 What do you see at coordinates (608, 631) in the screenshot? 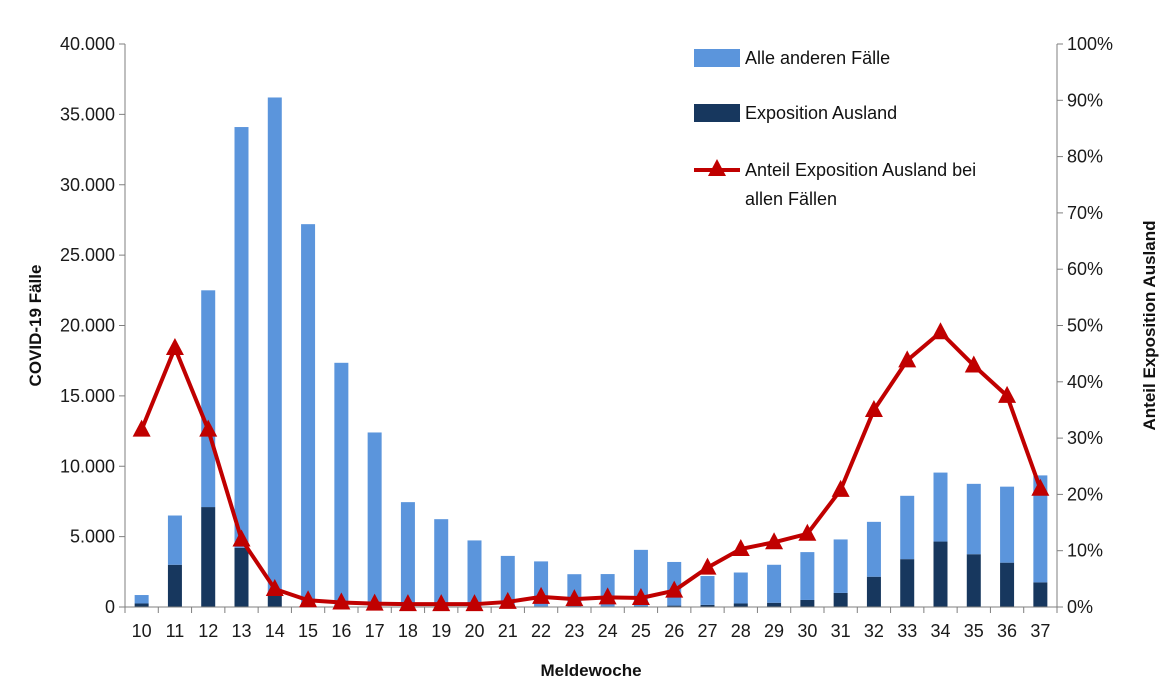
I see `x-tick-label: 24` at bounding box center [608, 631].